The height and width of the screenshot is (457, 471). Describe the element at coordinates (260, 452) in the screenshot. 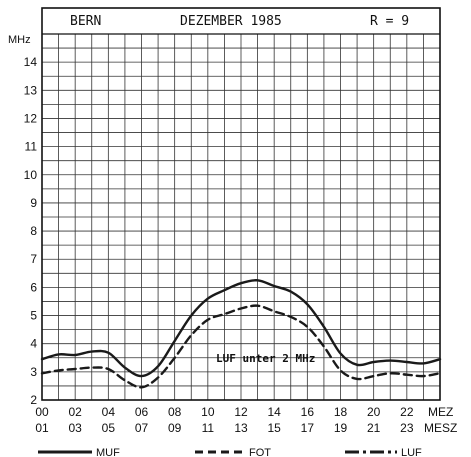

I see `legend-label-fot: FOT` at that location.